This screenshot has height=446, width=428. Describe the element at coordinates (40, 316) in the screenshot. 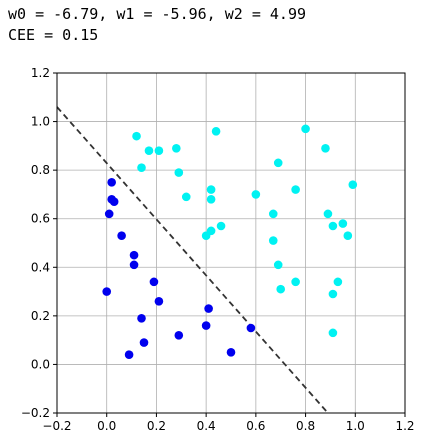

I see `y-tick-label: 0.2` at that location.